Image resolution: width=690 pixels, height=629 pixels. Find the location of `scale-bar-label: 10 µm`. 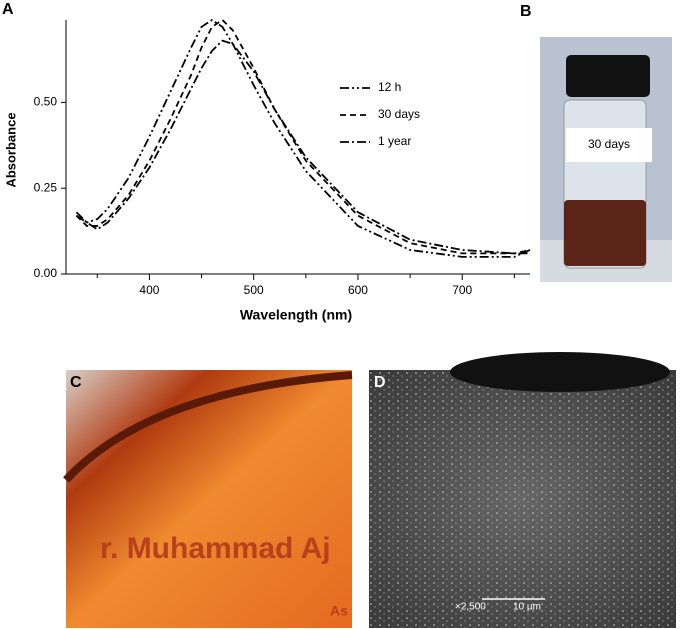

scale-bar-label: 10 µm is located at coordinates (527, 607).